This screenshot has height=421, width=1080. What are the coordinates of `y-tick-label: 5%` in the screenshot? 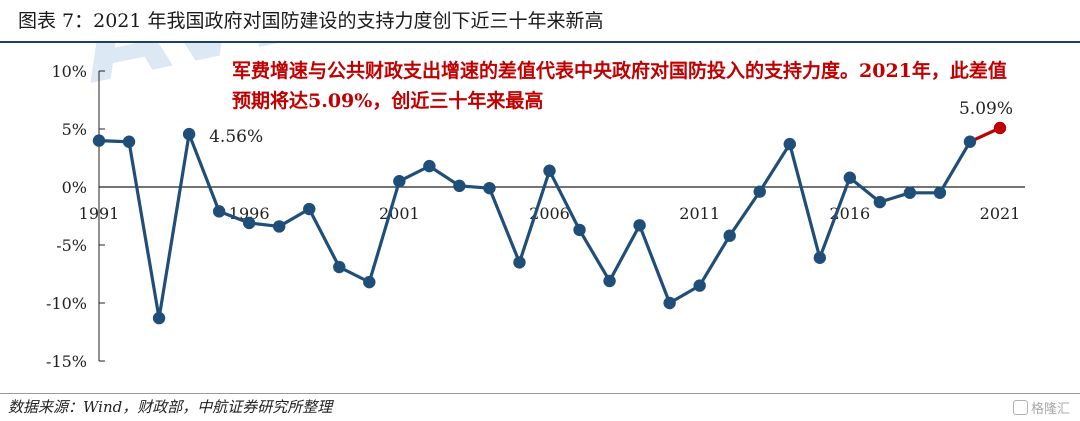 It's located at (74, 129).